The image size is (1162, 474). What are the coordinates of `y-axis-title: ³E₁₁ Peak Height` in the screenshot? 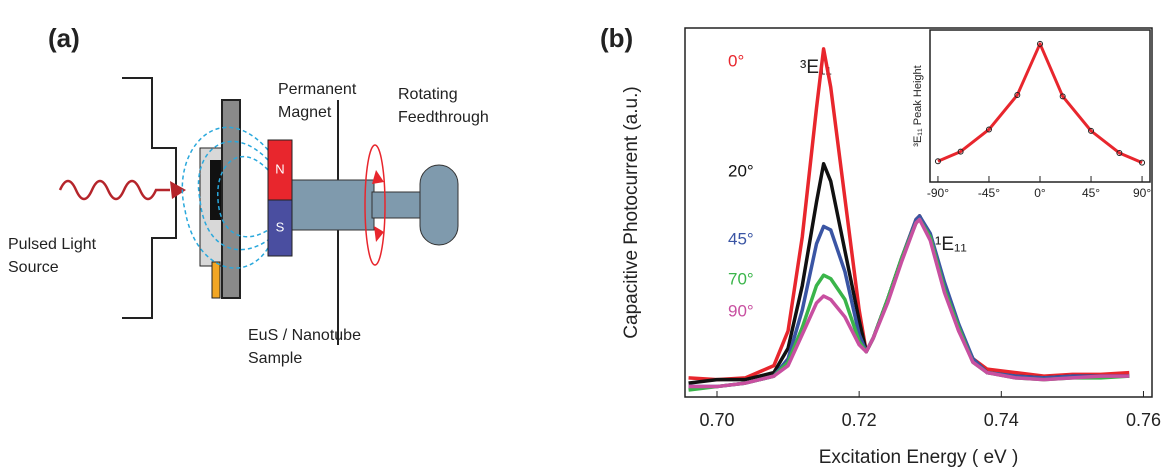 It's located at (918, 105).